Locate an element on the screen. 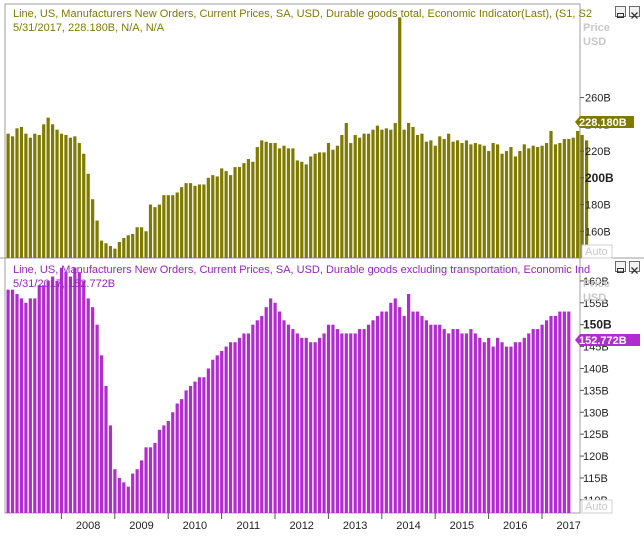  bottom-auto-label: Auto is located at coordinates (596, 507).